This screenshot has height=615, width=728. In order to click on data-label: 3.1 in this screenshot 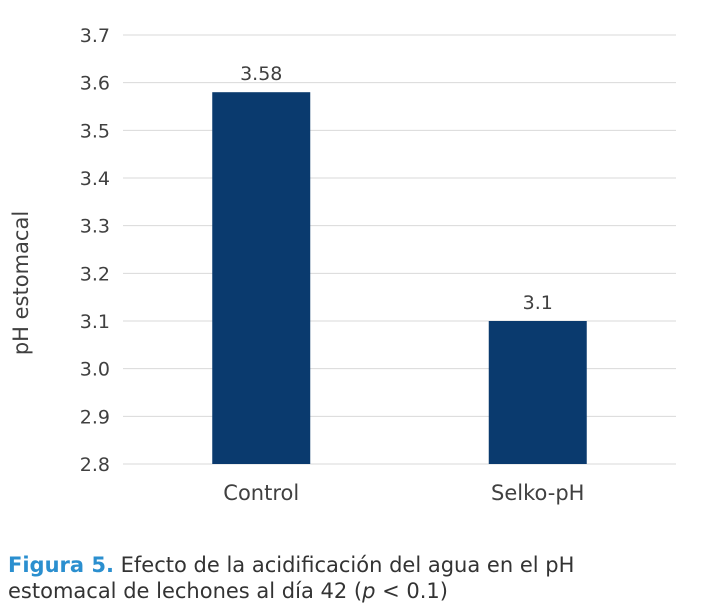, I will do `click(538, 303)`.